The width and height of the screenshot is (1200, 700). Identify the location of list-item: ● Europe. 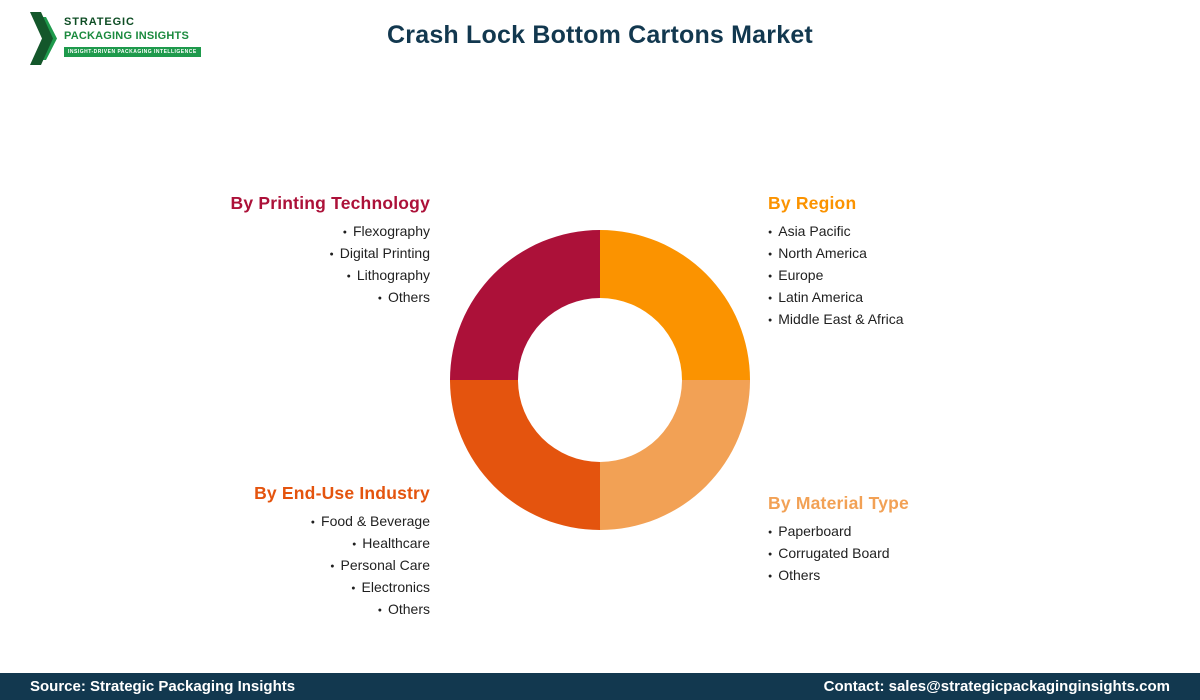
(923, 276).